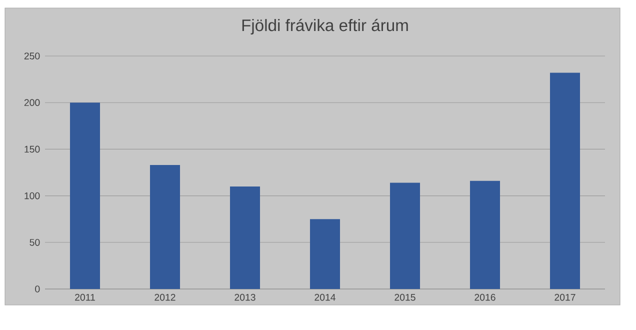  Describe the element at coordinates (35, 242) in the screenshot. I see `y-tick-label: 50` at that location.